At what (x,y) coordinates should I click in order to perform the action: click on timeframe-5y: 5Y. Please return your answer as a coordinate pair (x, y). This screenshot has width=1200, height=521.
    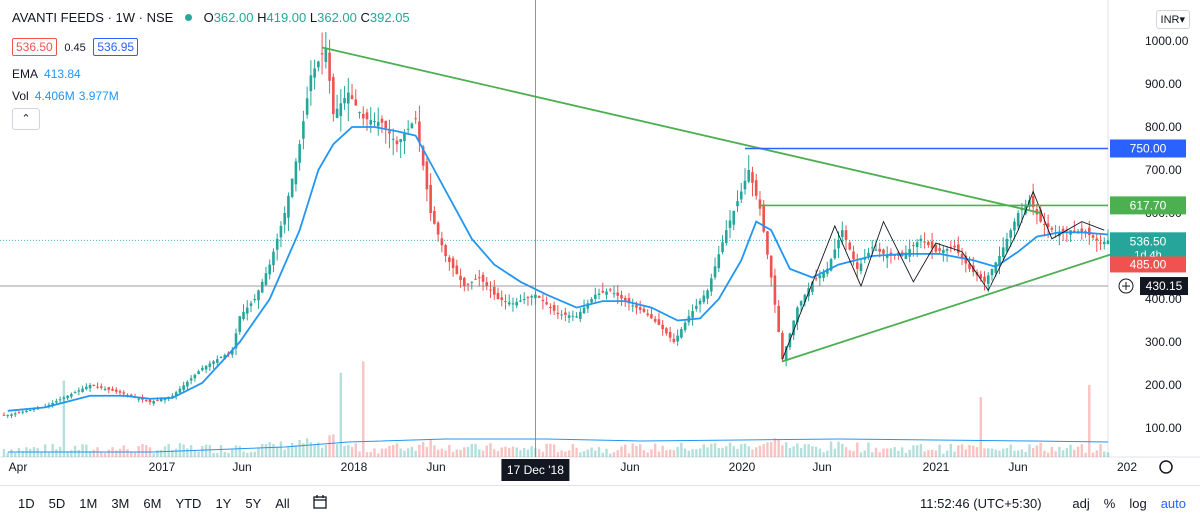
    Looking at the image, I should click on (253, 503).